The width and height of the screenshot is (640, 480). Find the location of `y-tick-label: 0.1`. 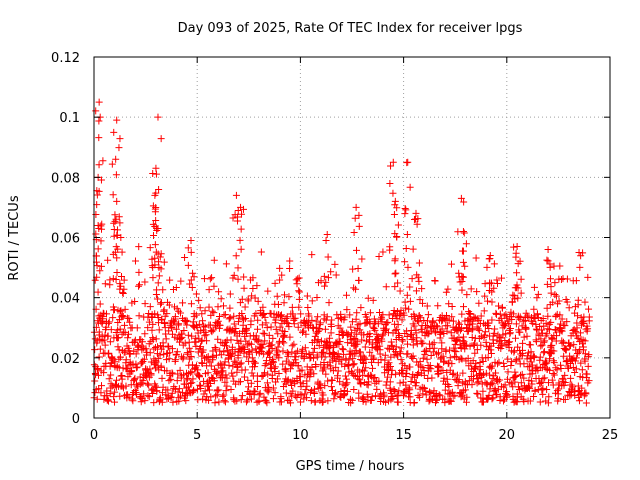

y-tick-label: 0.1 is located at coordinates (69, 118).